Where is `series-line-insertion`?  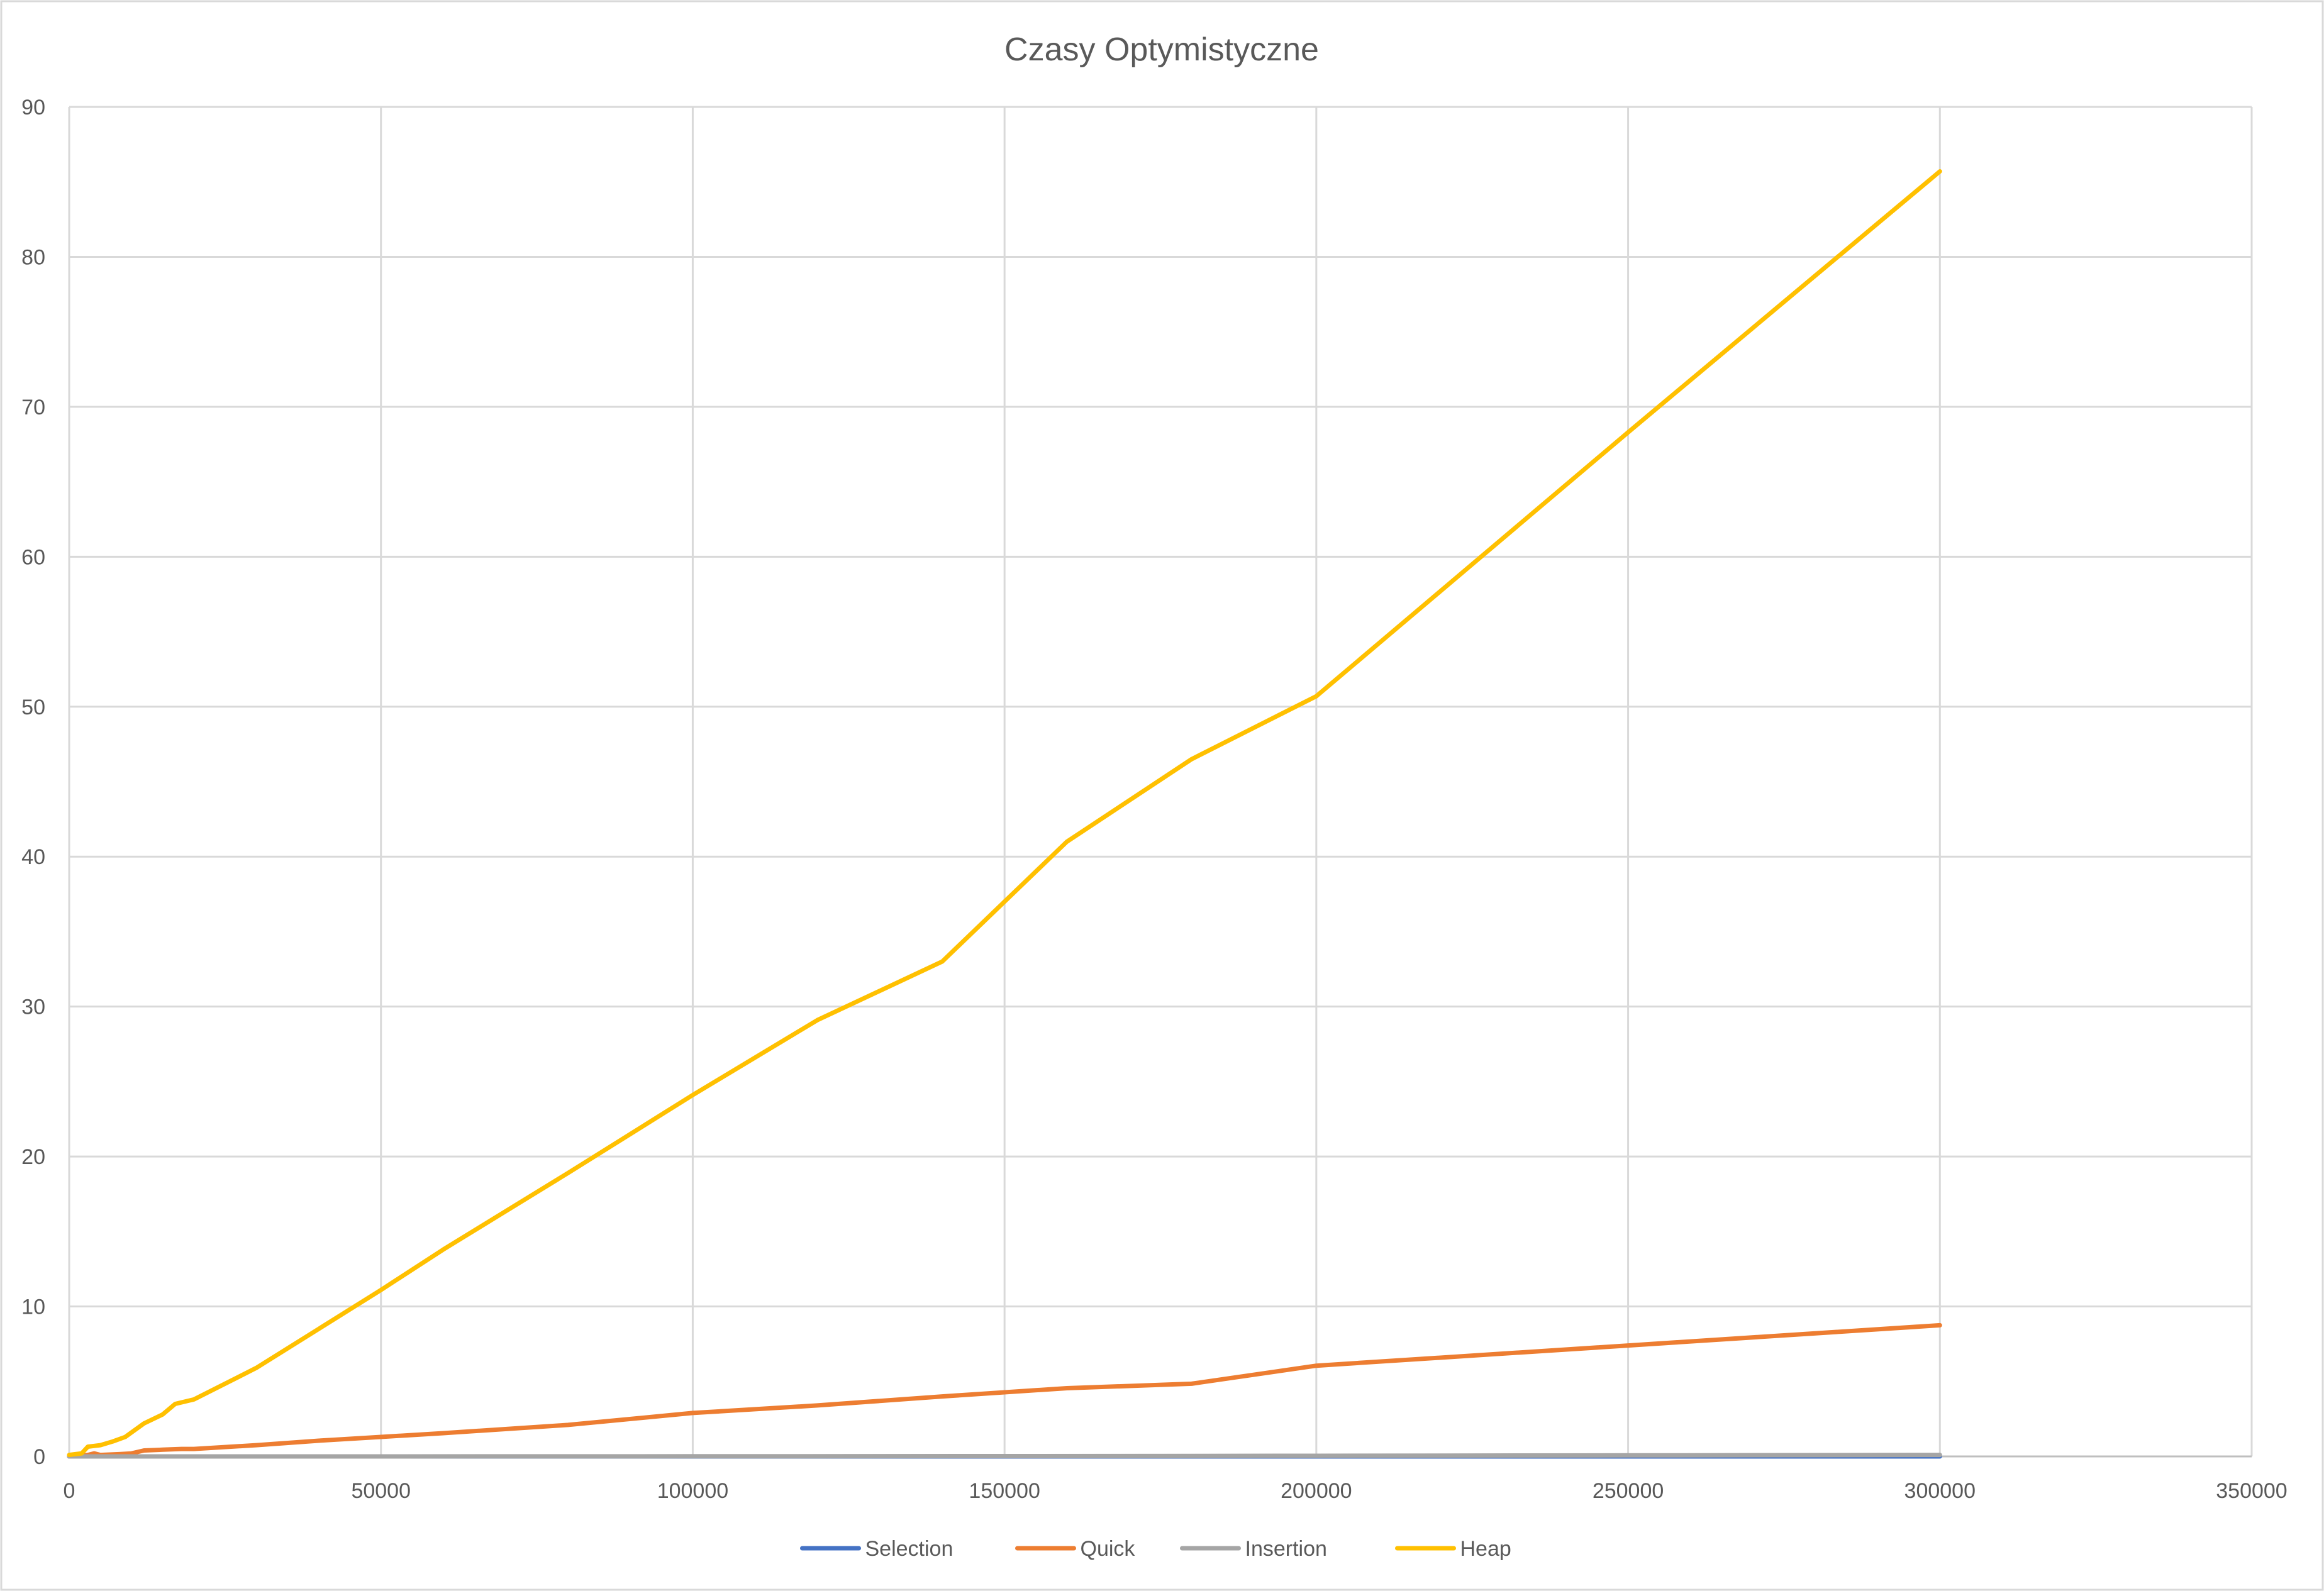 series-line-insertion is located at coordinates (1004, 1456).